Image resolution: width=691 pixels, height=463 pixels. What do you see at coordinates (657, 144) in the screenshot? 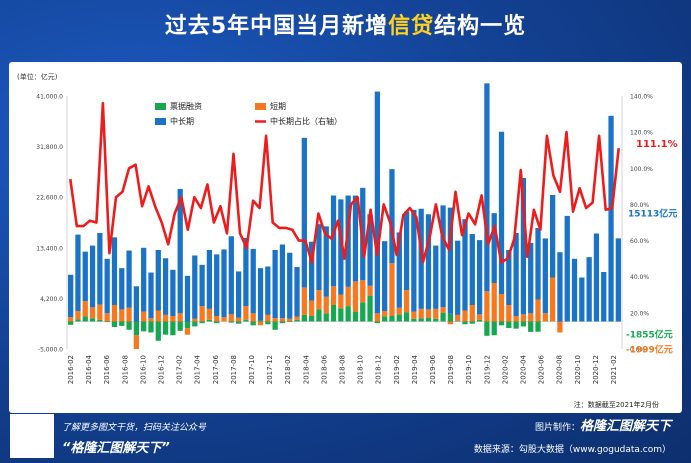
I see `ratio-last-label: 111.1%` at bounding box center [657, 144].